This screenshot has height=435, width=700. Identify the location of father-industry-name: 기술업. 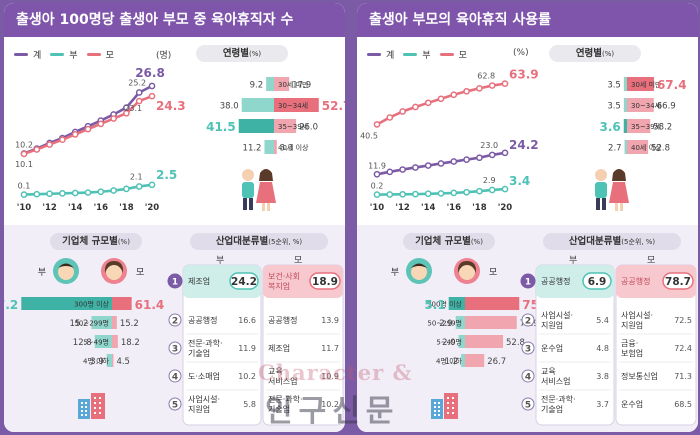
(199, 353).